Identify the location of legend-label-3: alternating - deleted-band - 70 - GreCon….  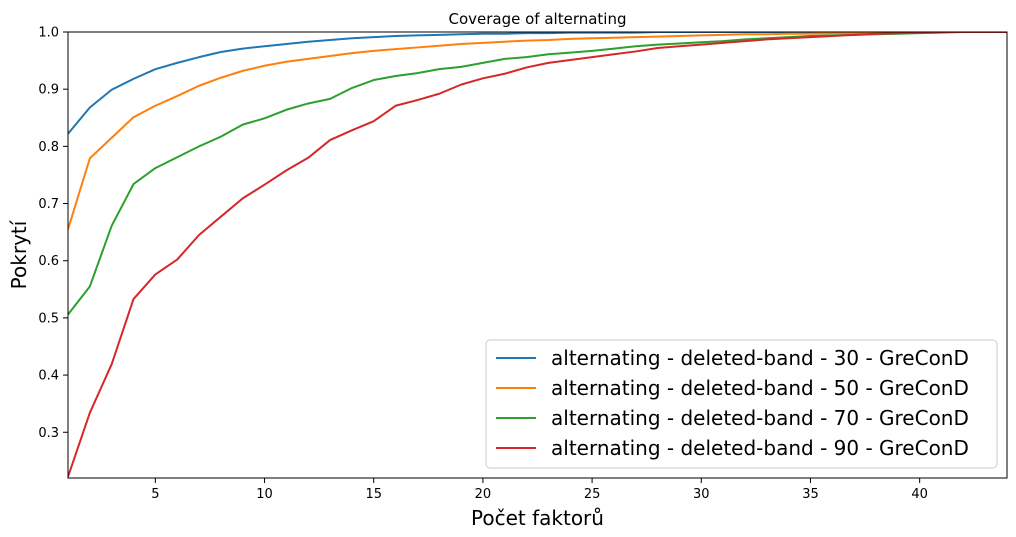
(760, 418).